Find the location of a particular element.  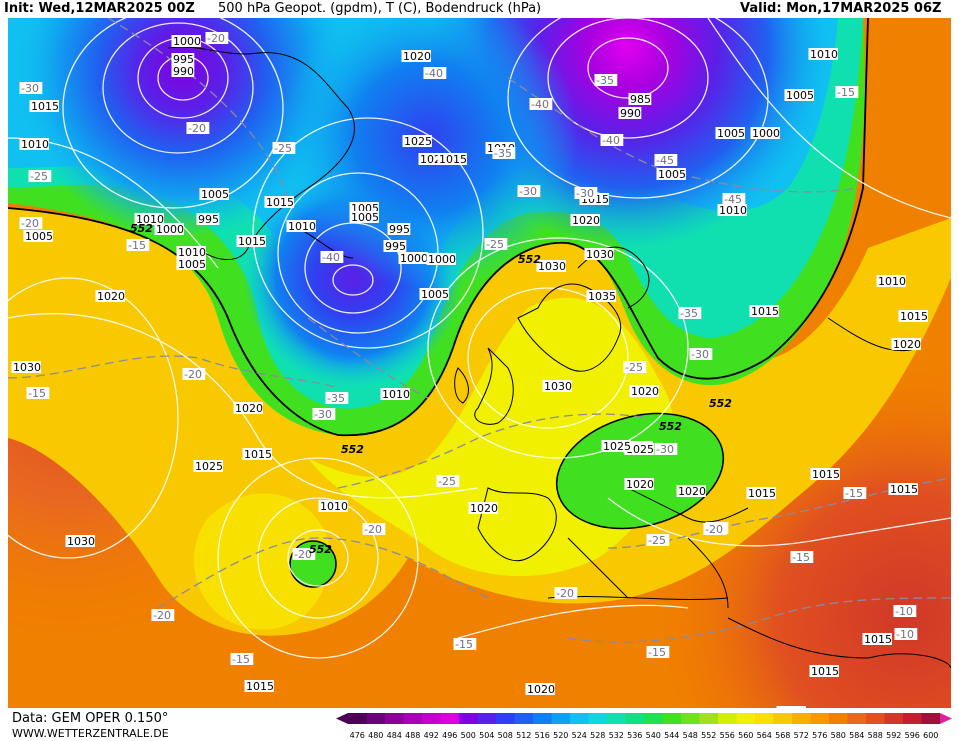

legend-tick-label: 540 is located at coordinates (653, 735).